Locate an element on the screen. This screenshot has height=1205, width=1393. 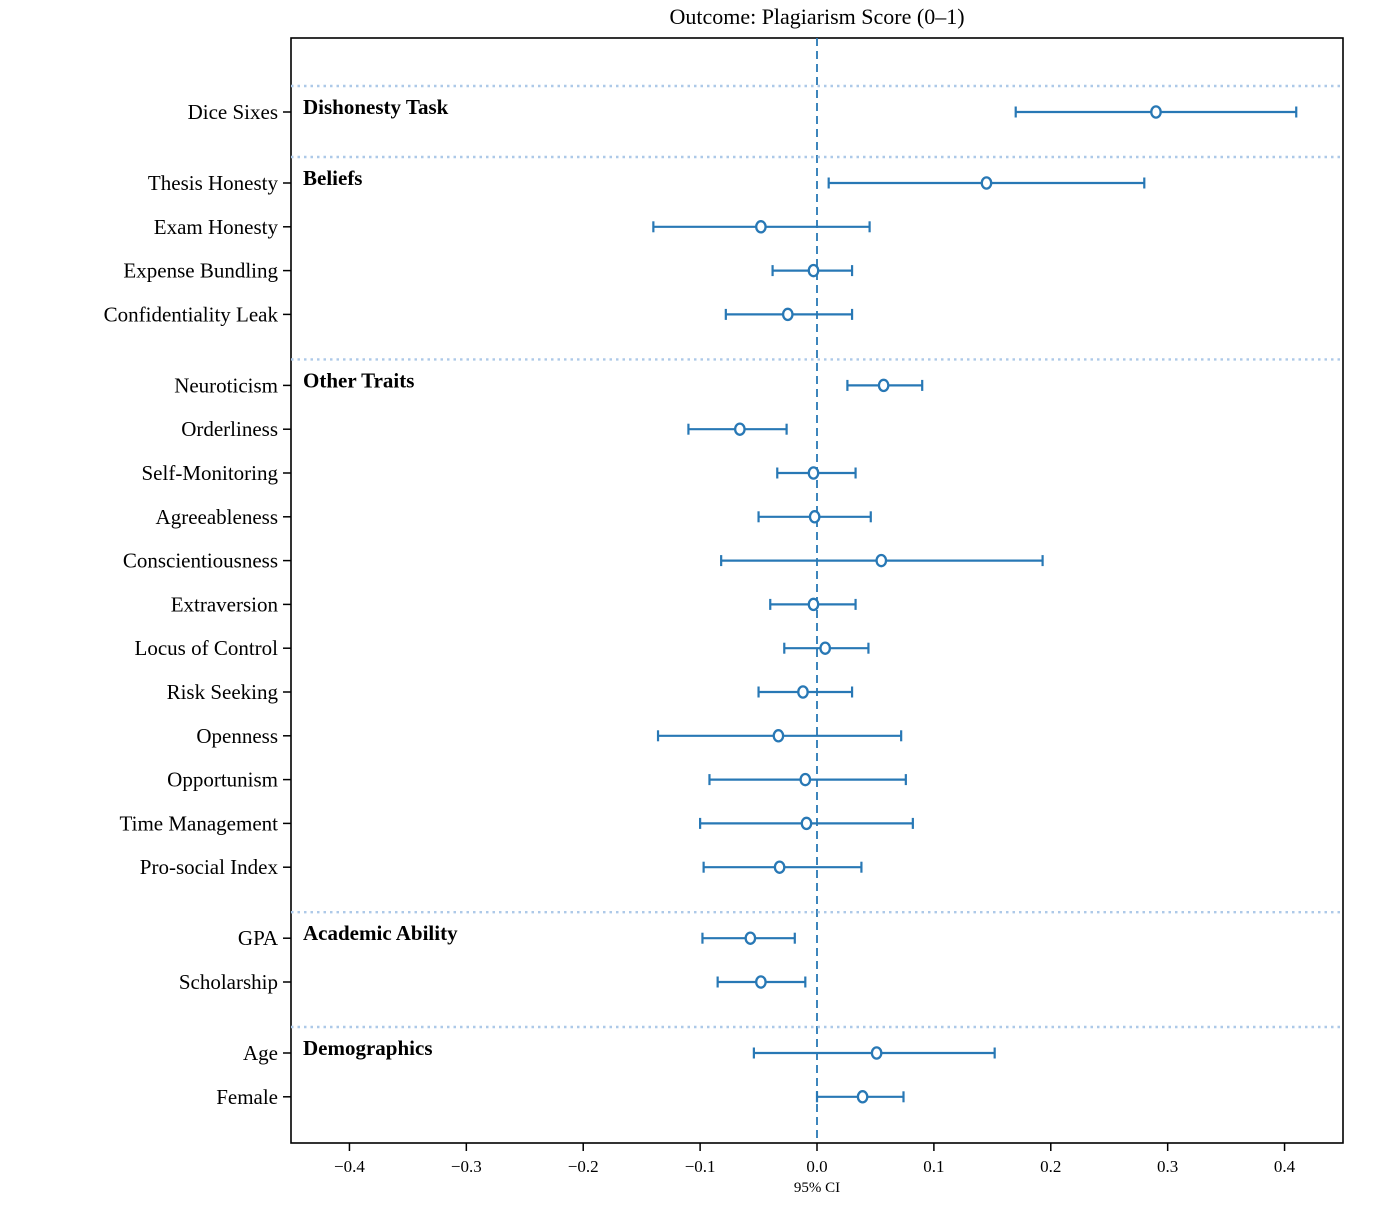
section-header: Academic Ability is located at coordinates (380, 933).